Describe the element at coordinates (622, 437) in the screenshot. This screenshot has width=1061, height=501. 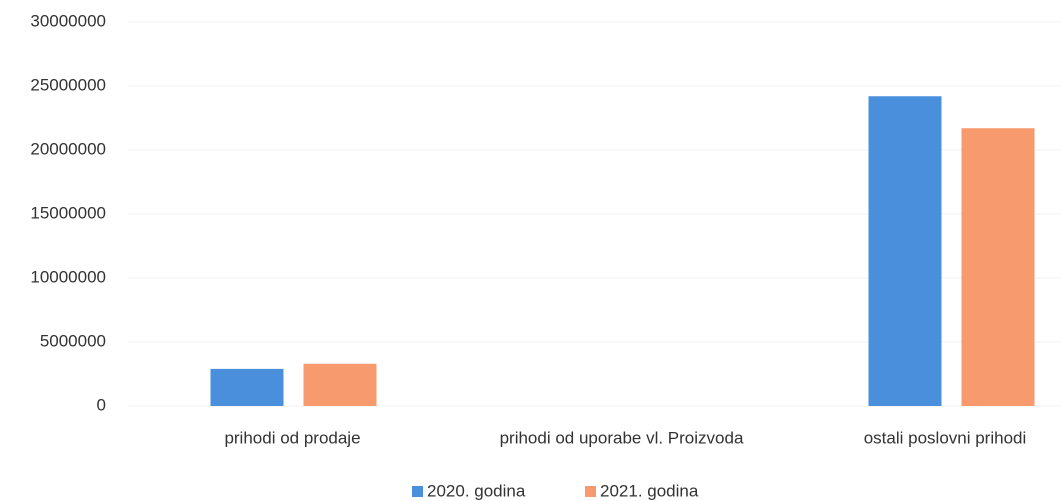
I see `x-tick-label: prihodi od uporabe vl. Proizvoda` at that location.